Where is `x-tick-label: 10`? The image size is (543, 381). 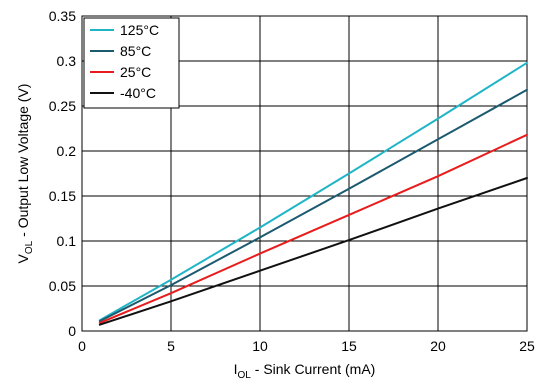 x-tick-label: 10 is located at coordinates (260, 346).